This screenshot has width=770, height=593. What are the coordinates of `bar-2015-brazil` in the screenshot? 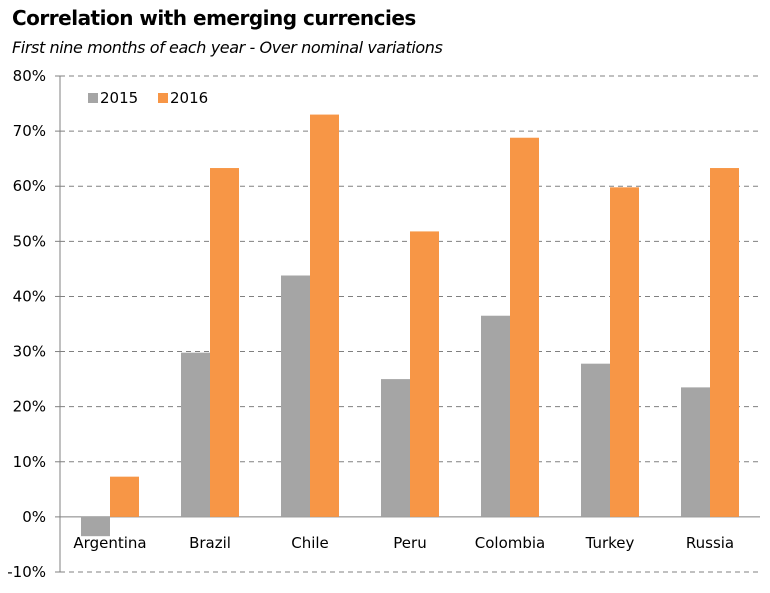 It's located at (195, 434).